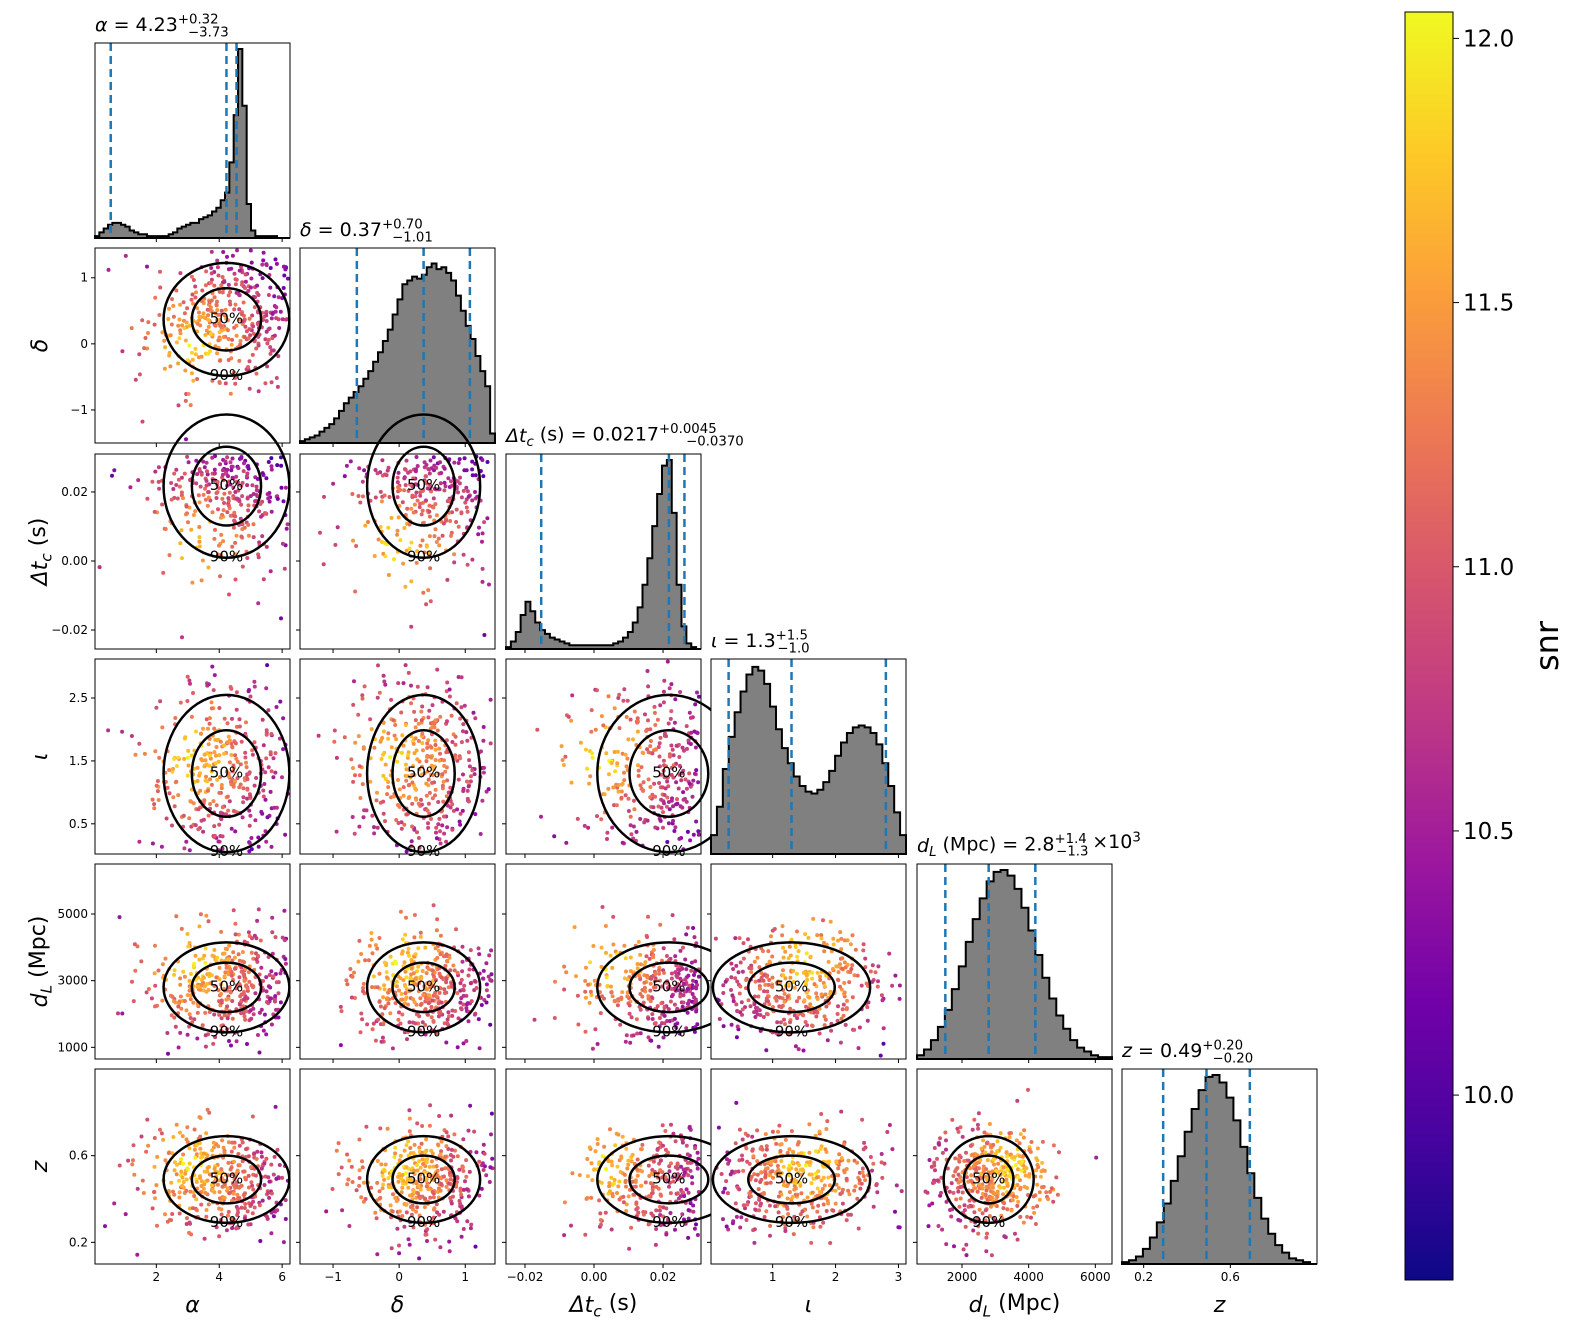 Image resolution: width=1580 pixels, height=1341 pixels. What do you see at coordinates (1029, 845) in the screenshot?
I see `panel-title-dL: dL (Mpc) = 2.8+1.4 −1.3 ×103` at bounding box center [1029, 845].